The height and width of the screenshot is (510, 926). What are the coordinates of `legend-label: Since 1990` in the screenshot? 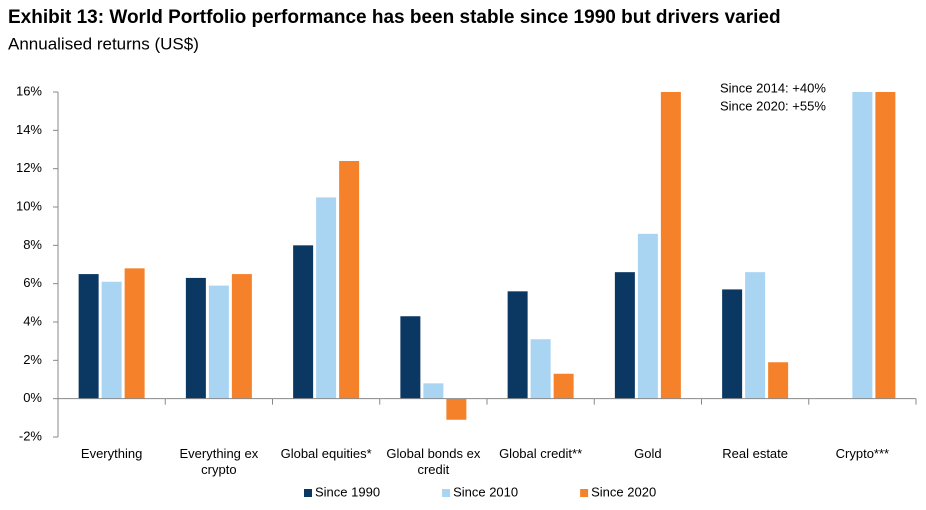 It's located at (347, 491).